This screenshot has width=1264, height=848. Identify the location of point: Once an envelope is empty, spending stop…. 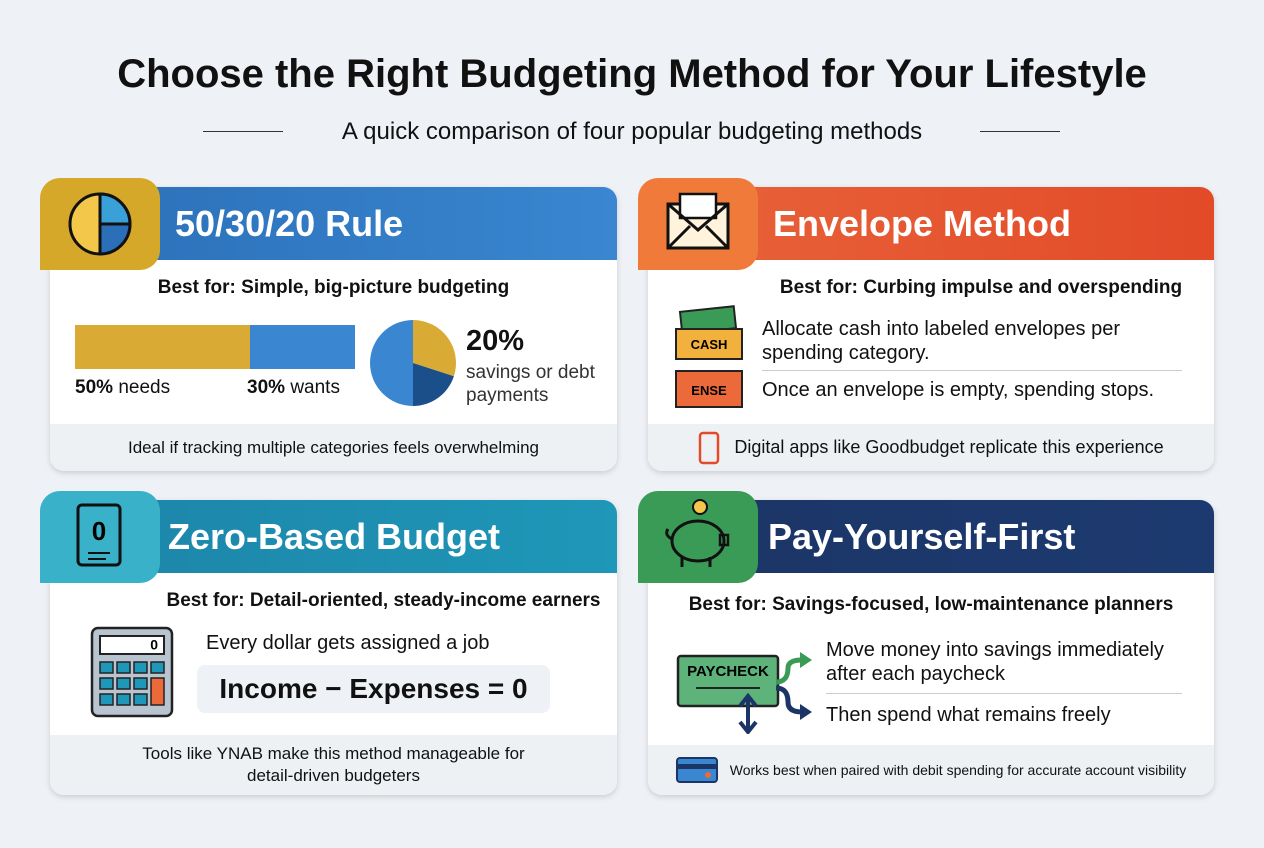
(958, 390).